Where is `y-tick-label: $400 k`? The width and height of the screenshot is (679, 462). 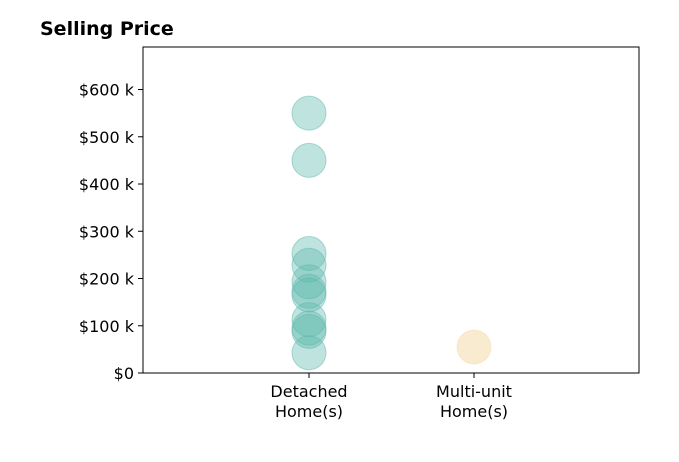 y-tick-label: $400 k is located at coordinates (107, 184).